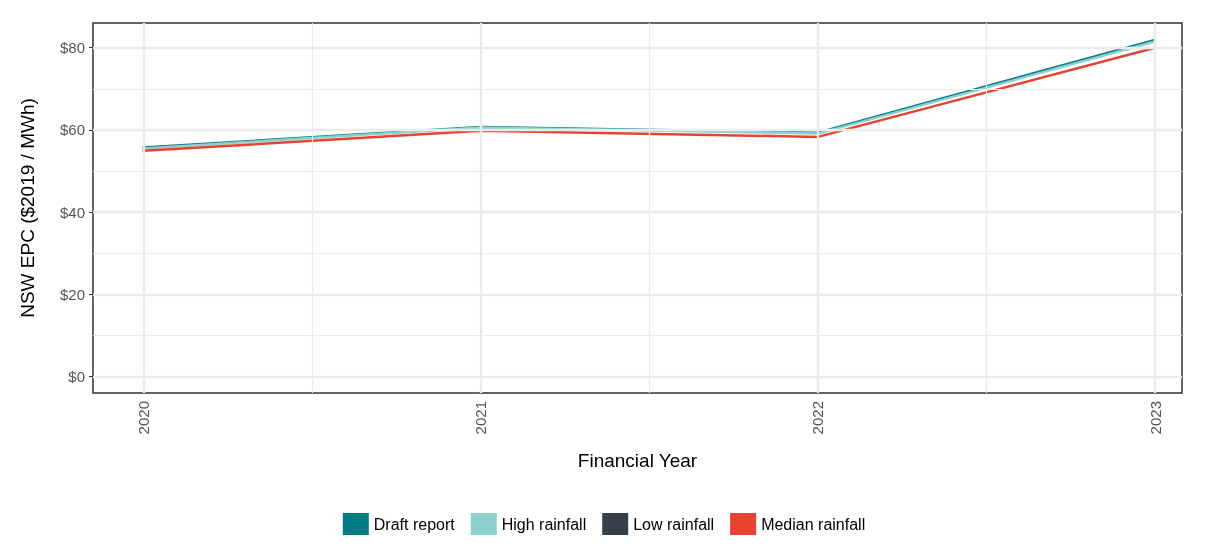  I want to click on x-tick-label: 2022, so click(818, 418).